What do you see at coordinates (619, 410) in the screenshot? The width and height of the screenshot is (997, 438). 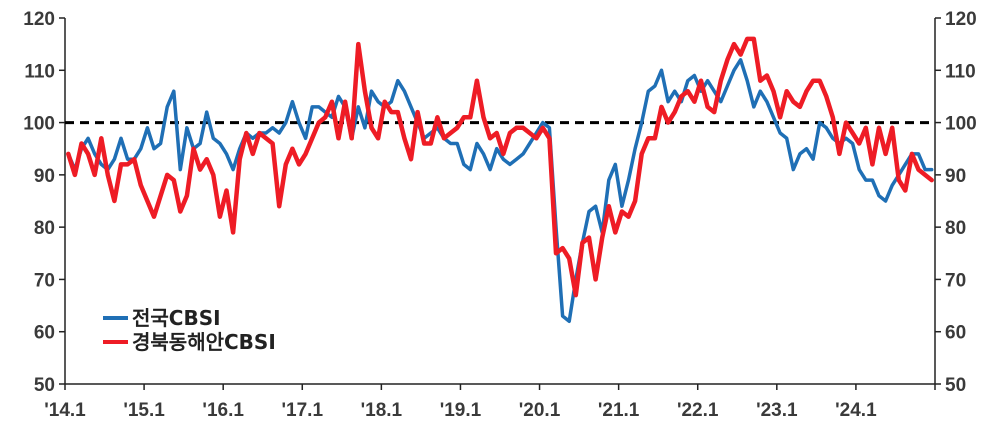 I see `x-tick-label: '21.1` at bounding box center [619, 410].